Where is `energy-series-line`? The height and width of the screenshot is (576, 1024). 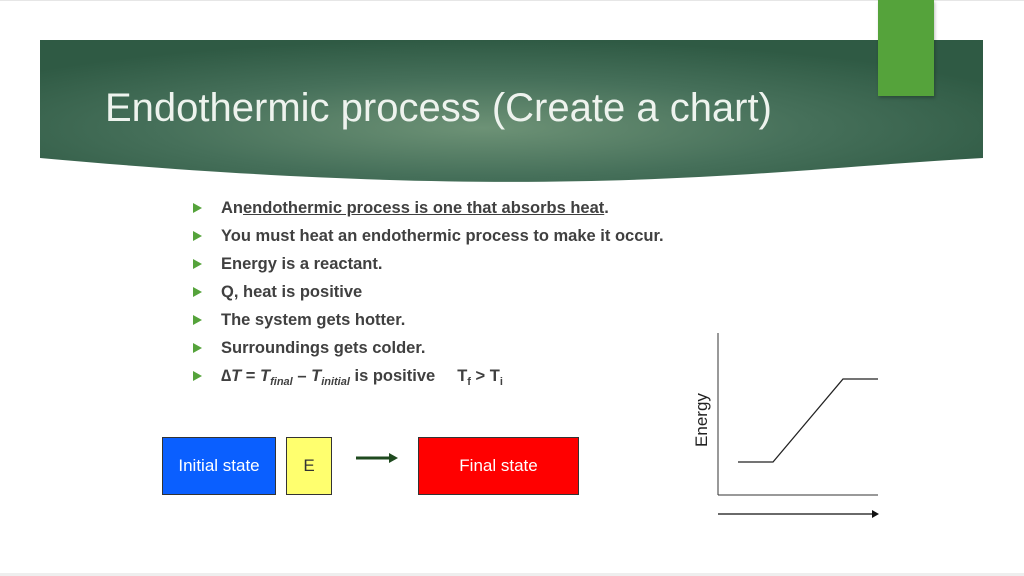
energy-series-line is located at coordinates (808, 420).